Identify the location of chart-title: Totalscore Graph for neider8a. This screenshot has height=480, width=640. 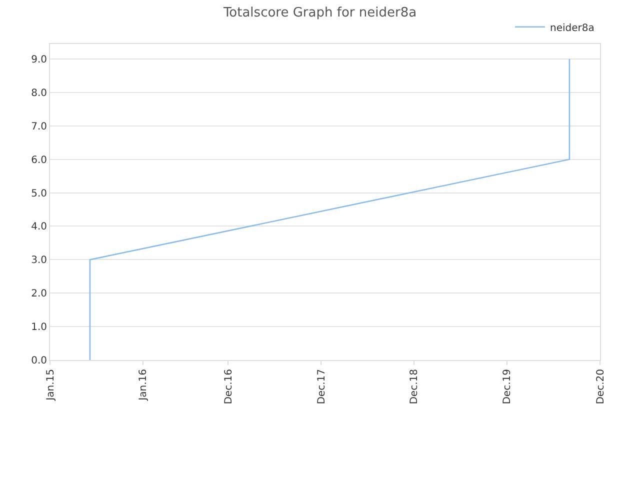
(319, 12).